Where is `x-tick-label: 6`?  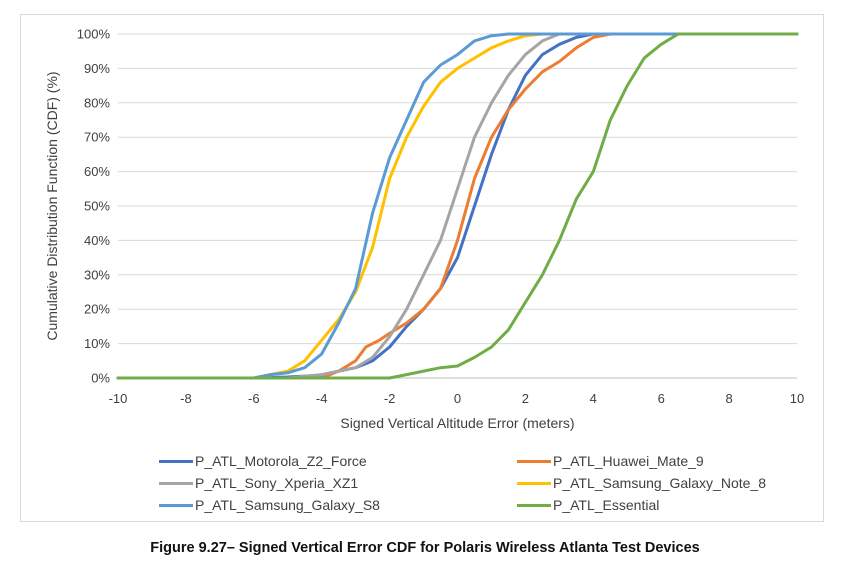 x-tick-label: 6 is located at coordinates (661, 398).